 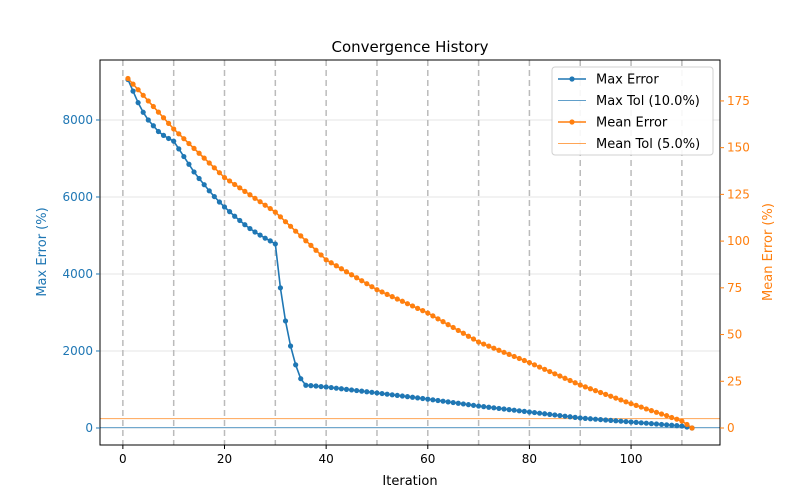 I want to click on legend-box, so click(x=632, y=111).